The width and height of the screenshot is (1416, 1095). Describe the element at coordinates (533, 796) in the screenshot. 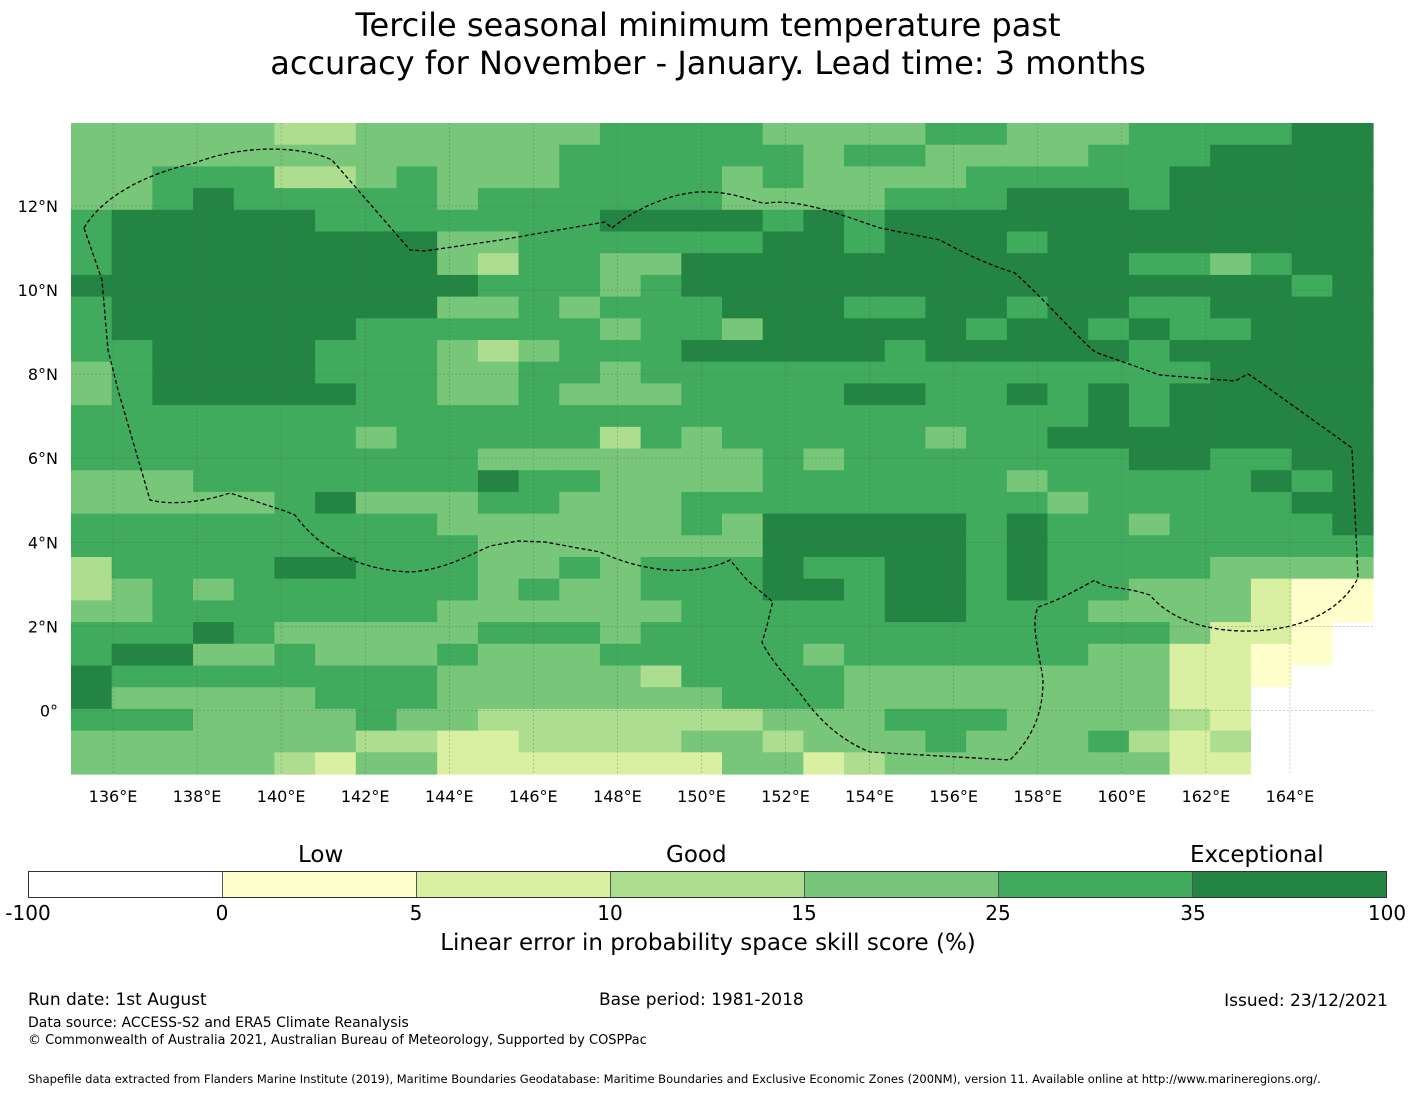

I see `longitude-label: 146°E` at that location.